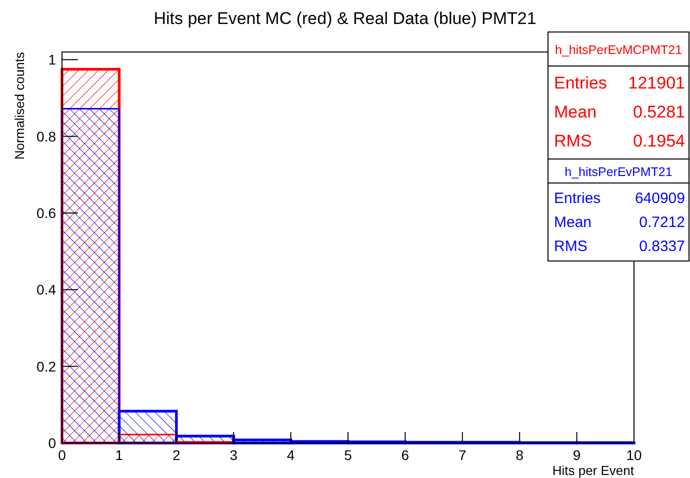  Describe the element at coordinates (619, 198) in the screenshot. I see `text: Entries 640909` at that location.